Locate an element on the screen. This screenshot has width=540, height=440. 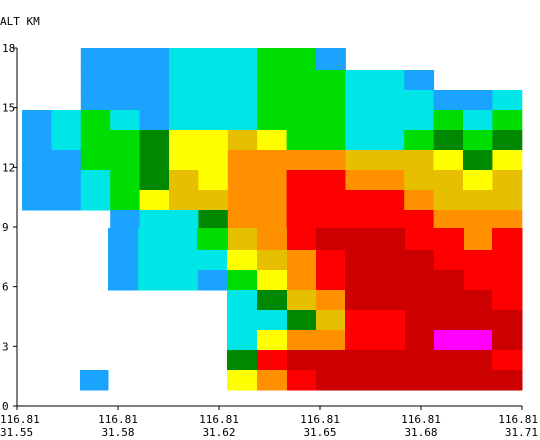
y-axis-label: ALT KM is located at coordinates (20, 21).